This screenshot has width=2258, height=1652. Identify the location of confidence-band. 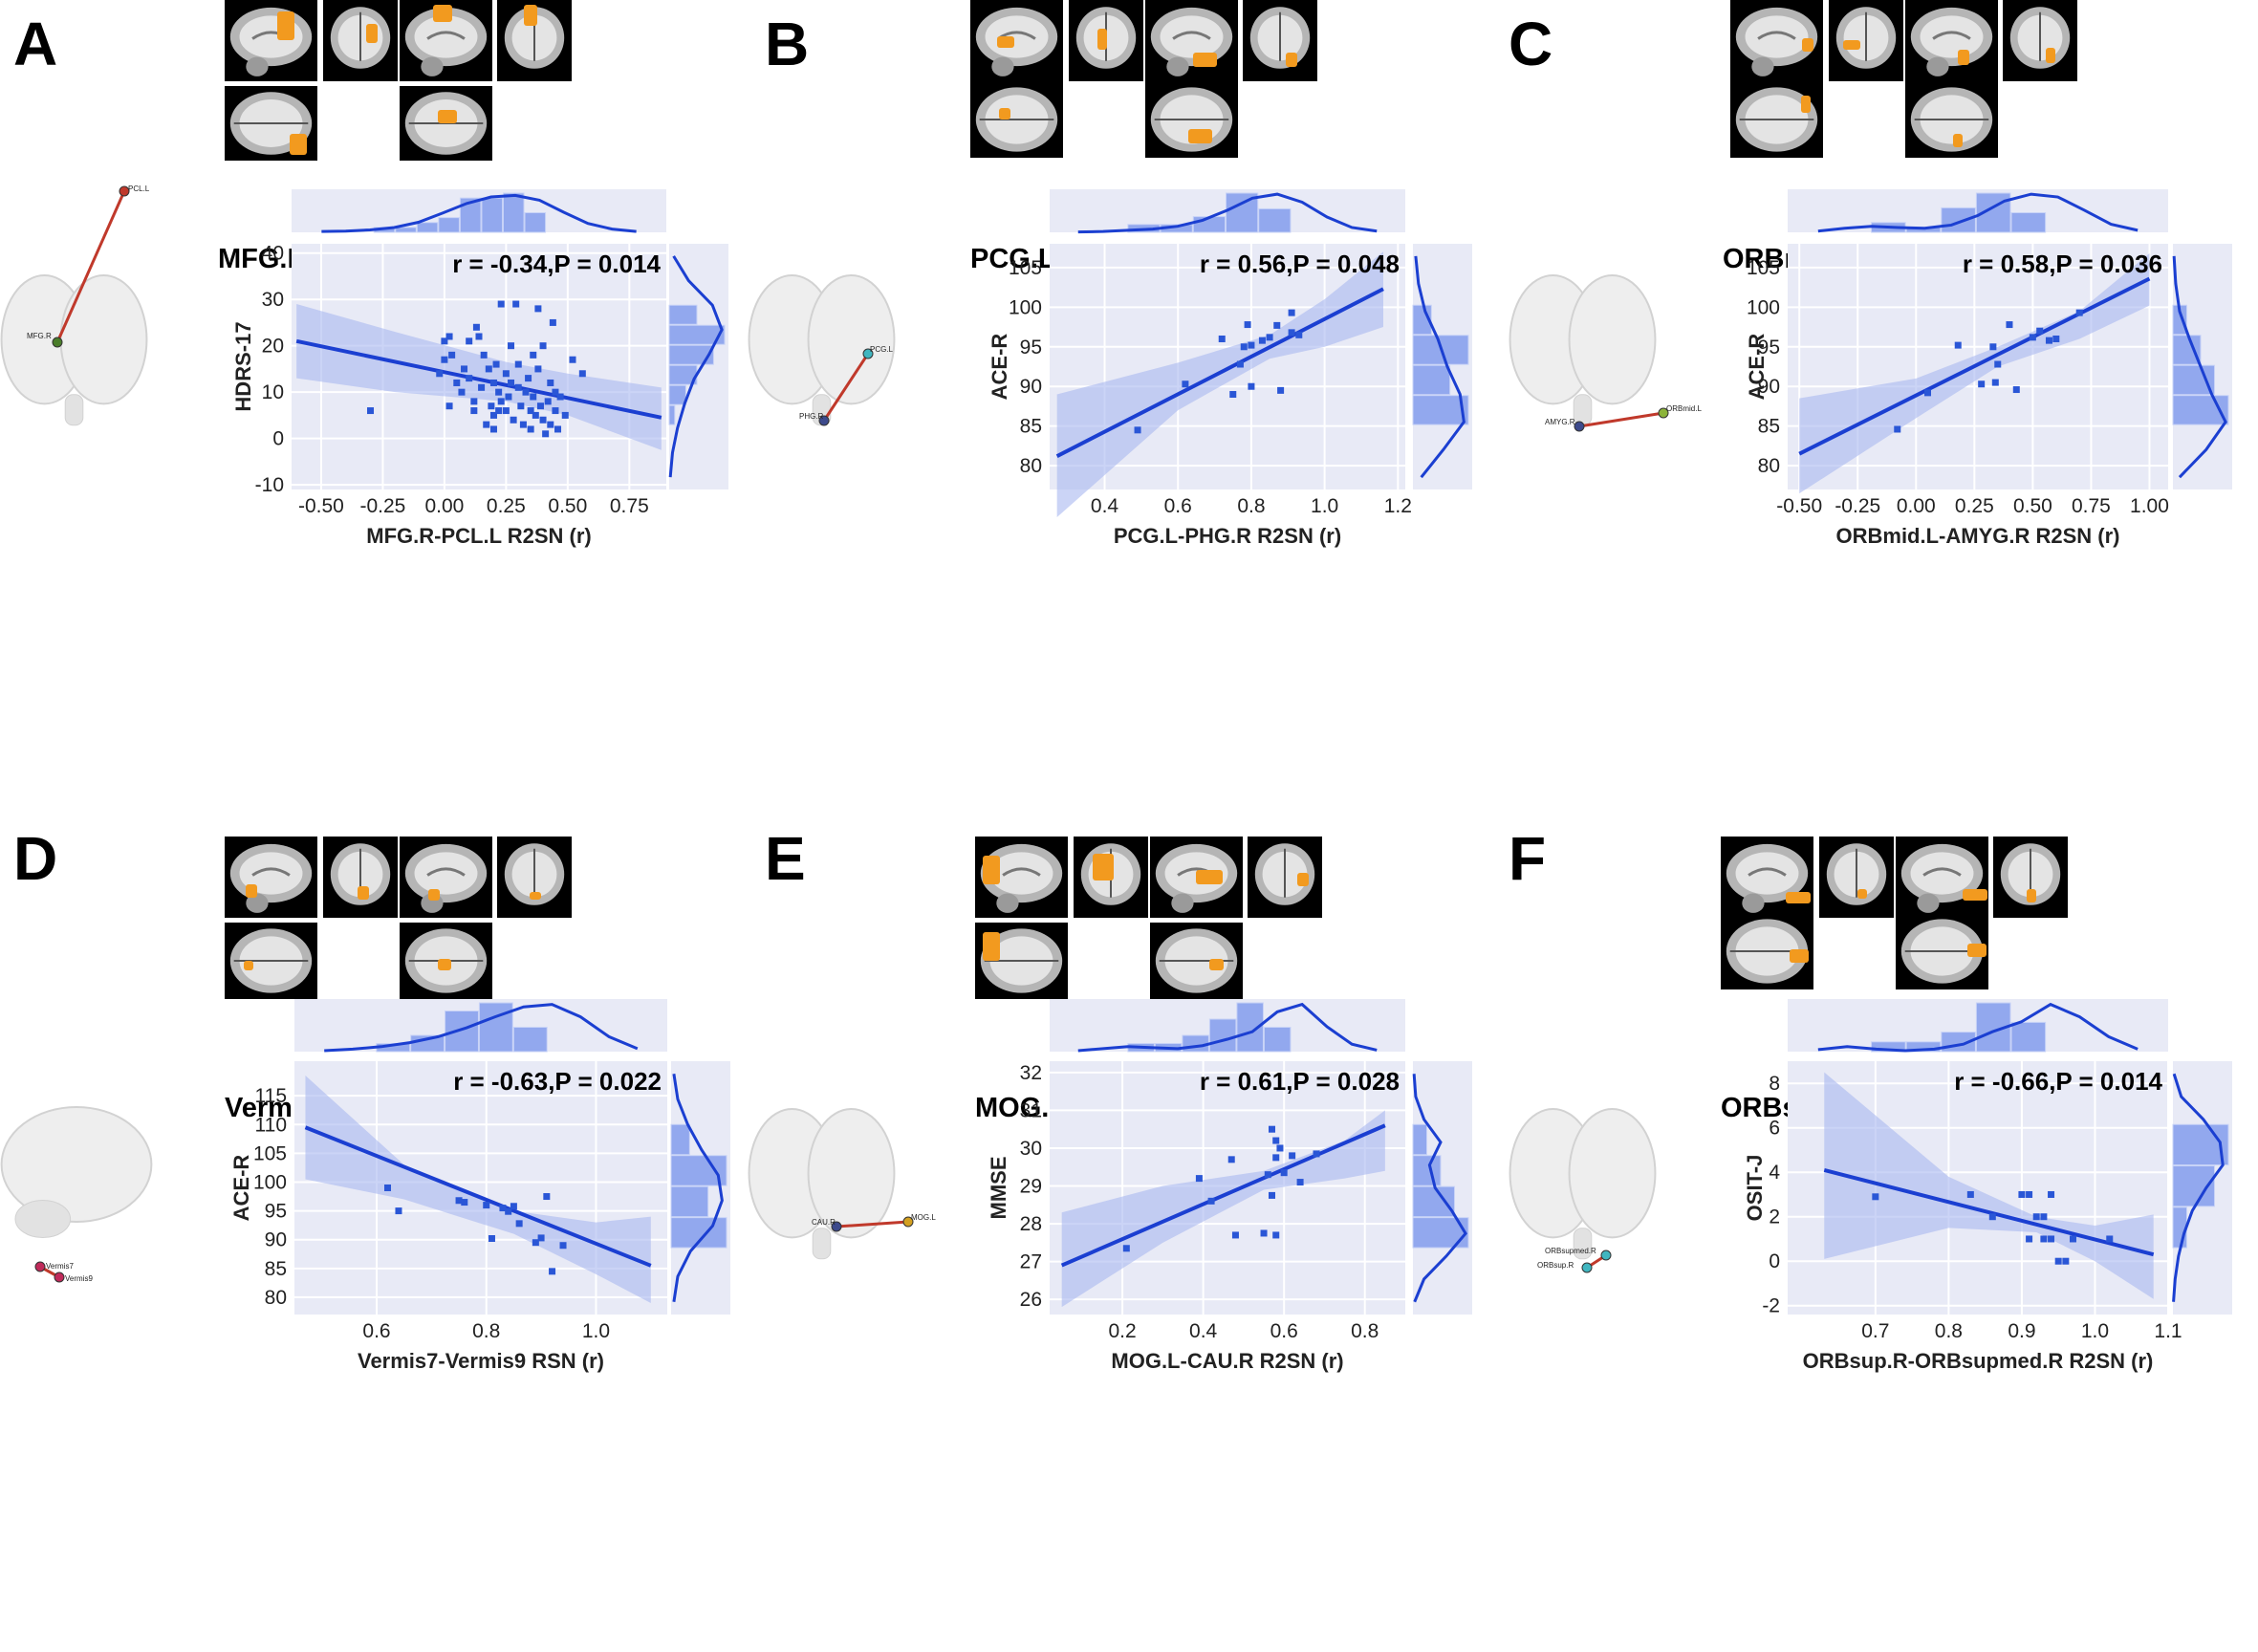
(1219, 384).